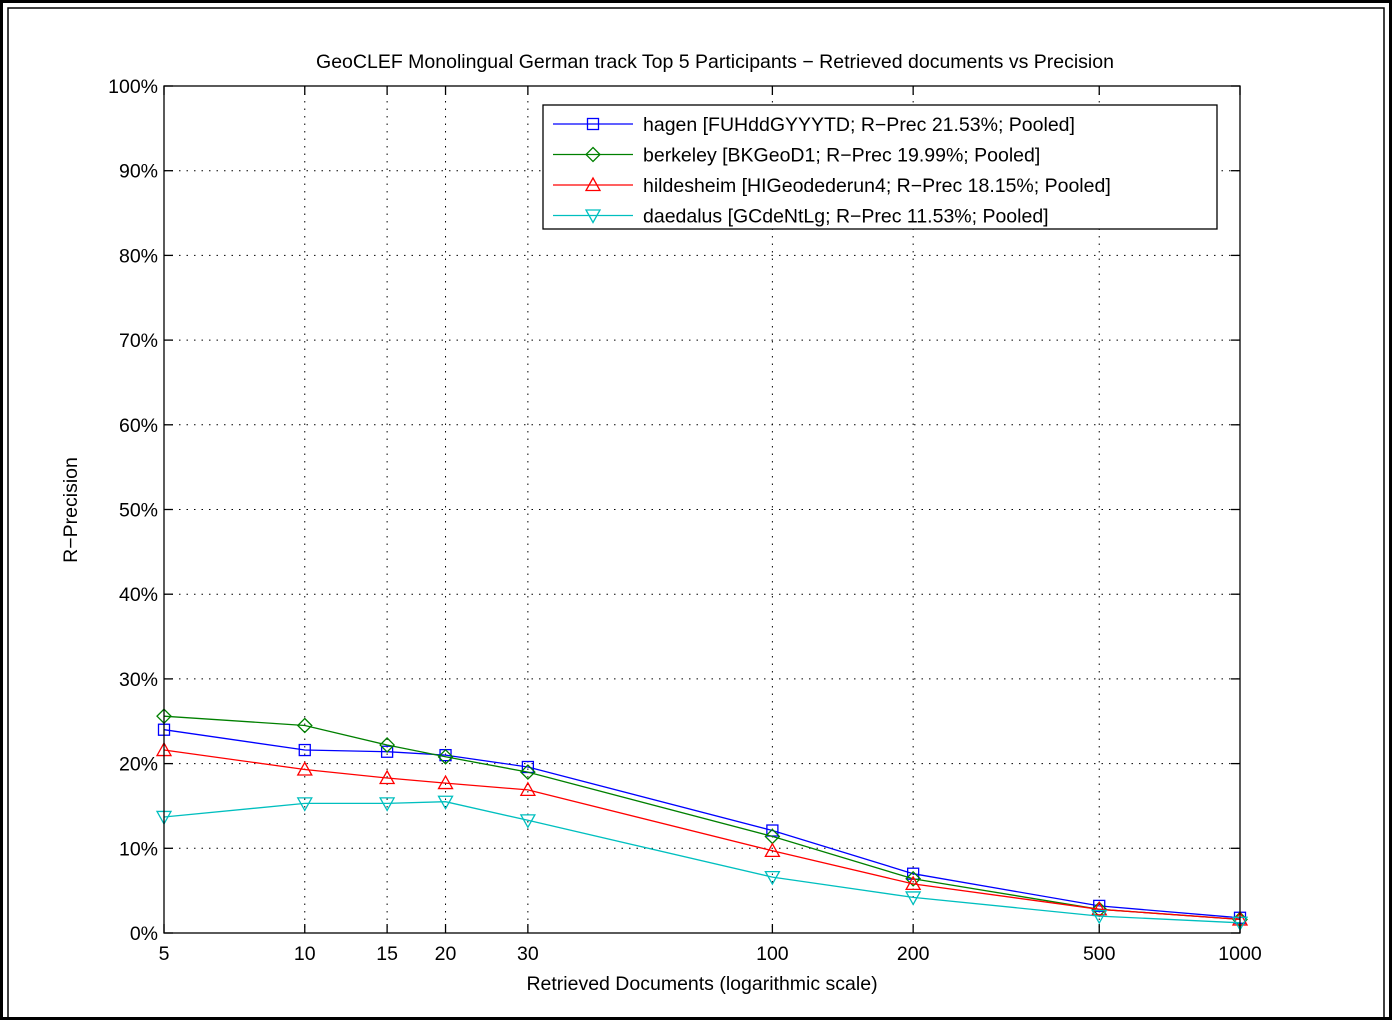  What do you see at coordinates (138, 511) in the screenshot?
I see `y-tick-label: 50%` at bounding box center [138, 511].